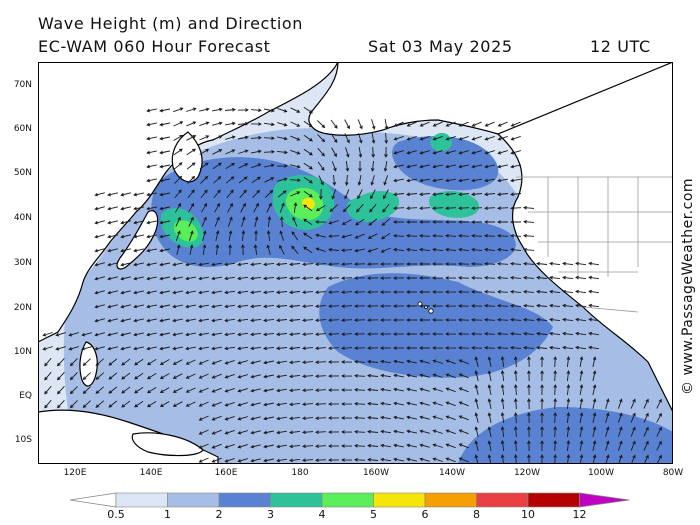  What do you see at coordinates (372, 206) in the screenshot?
I see `wave-band-3-4m` at bounding box center [372, 206].